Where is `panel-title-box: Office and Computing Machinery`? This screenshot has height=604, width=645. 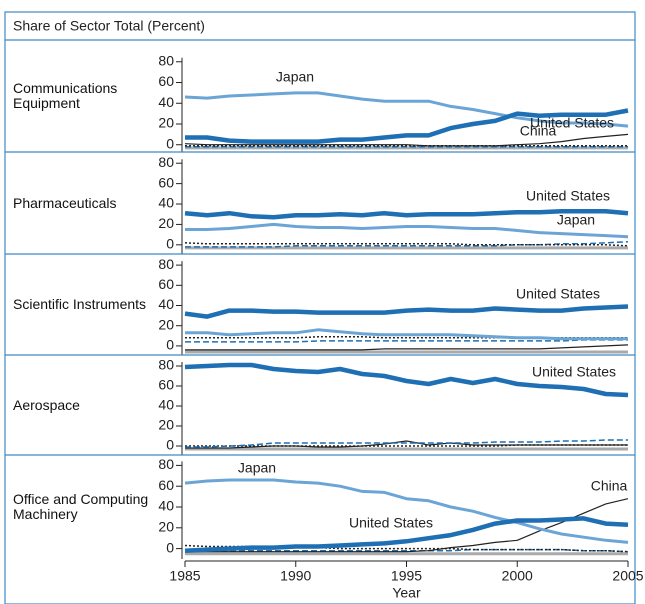
panel-title-box: Office and Computing Machinery is located at coordinates (81, 506).